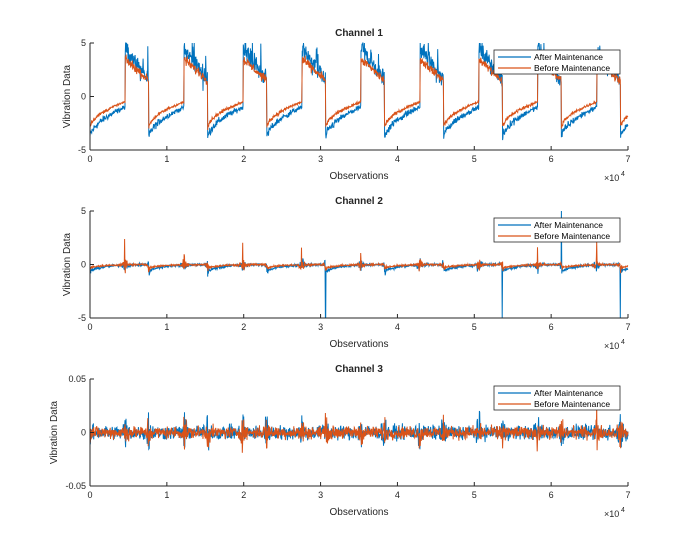  I want to click on y-tick-label: -0.05, so click(75, 486).